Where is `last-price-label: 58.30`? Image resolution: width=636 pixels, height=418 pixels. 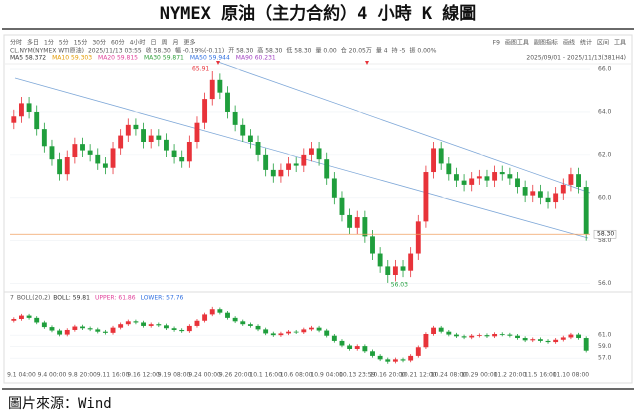
last-price-label: 58.30 is located at coordinates (605, 234).